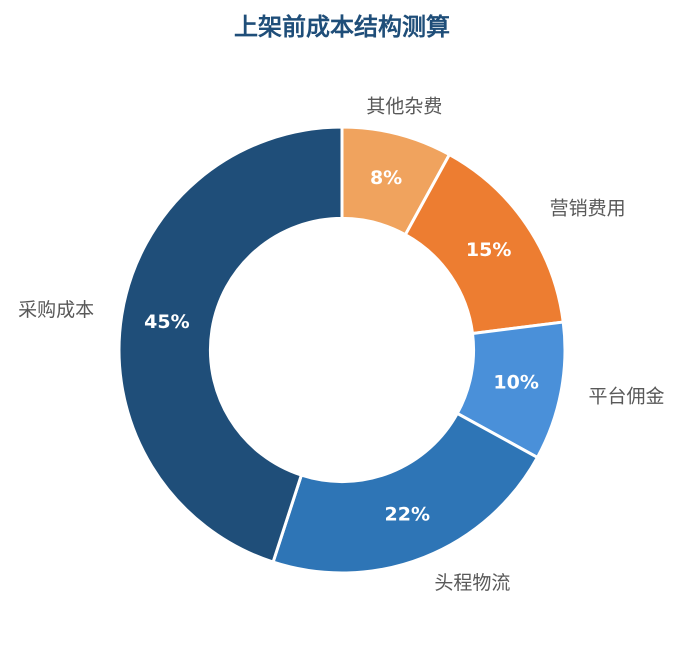 This screenshot has width=683, height=645. What do you see at coordinates (405, 493) in the screenshot?
I see `pie-slice` at bounding box center [405, 493].